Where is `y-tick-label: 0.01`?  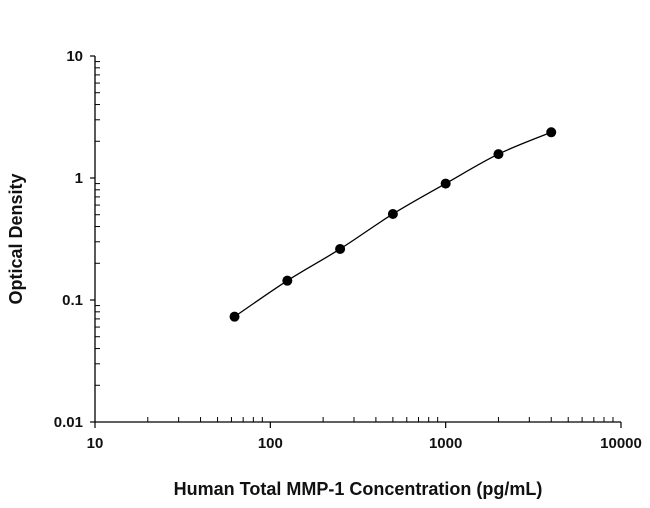 y-tick-label: 0.01 is located at coordinates (68, 422).